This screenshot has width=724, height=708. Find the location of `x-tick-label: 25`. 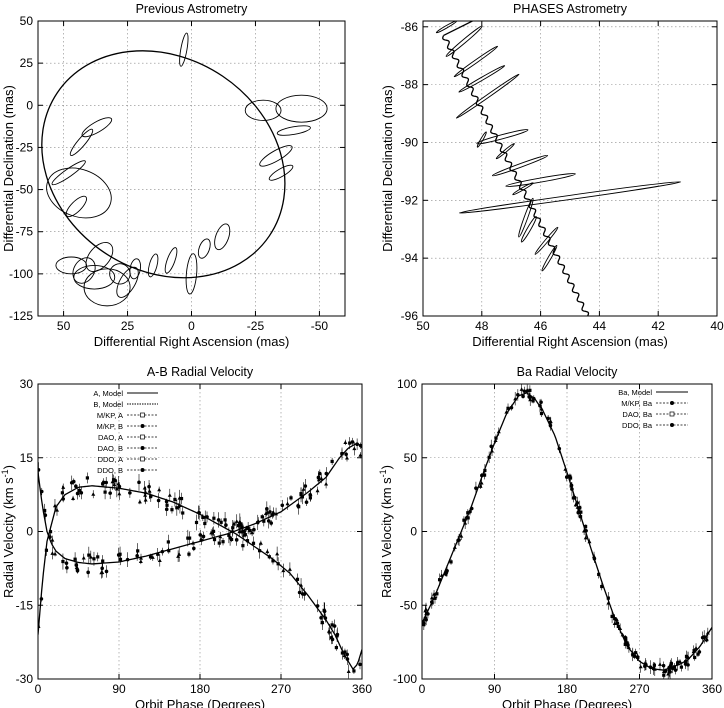

x-tick-label: 25 is located at coordinates (128, 326).